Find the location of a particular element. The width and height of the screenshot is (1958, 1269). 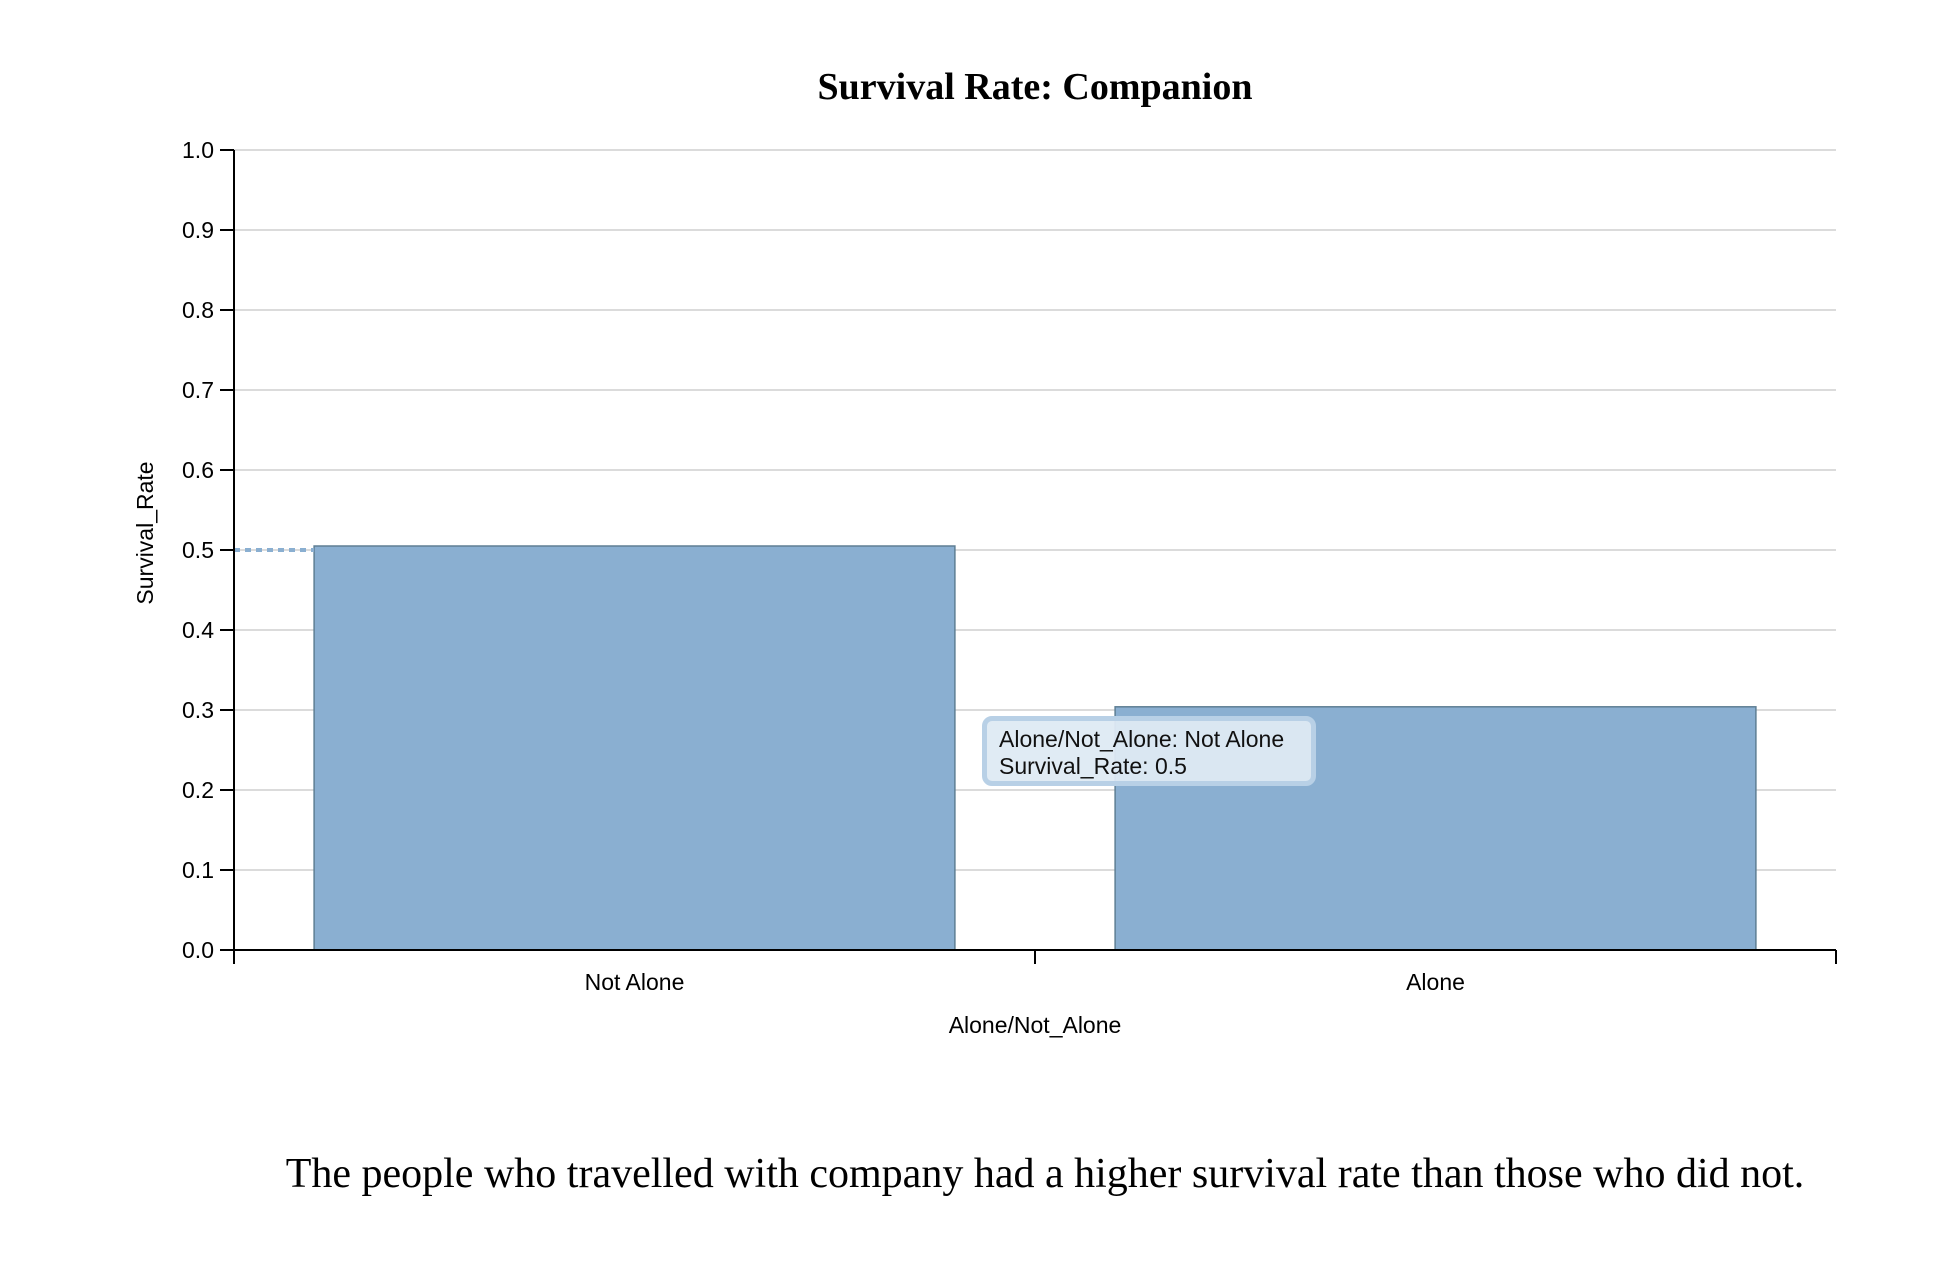

y-tick-label: 0.9 is located at coordinates (198, 230).